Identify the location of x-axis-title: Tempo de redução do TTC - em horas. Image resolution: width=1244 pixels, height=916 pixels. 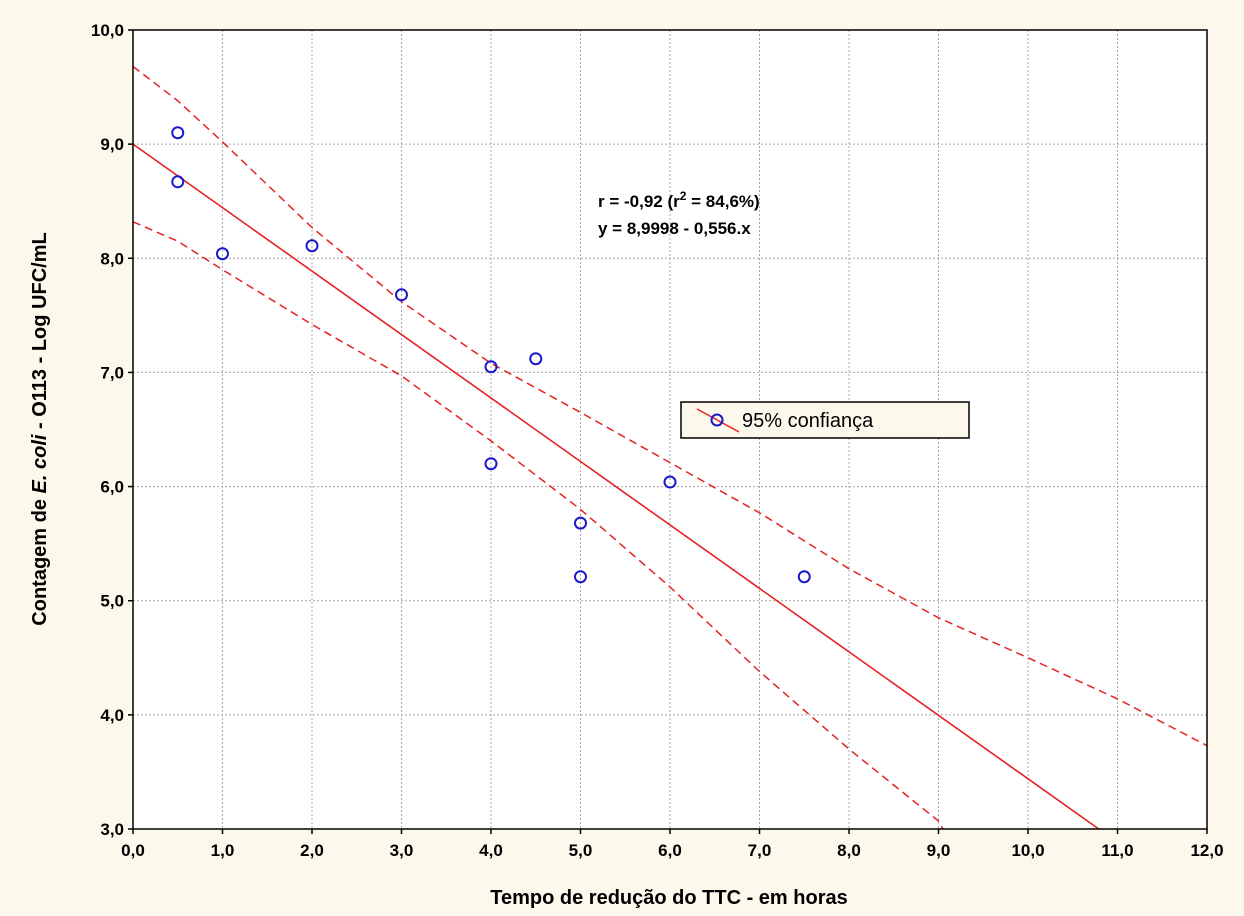
(668, 898).